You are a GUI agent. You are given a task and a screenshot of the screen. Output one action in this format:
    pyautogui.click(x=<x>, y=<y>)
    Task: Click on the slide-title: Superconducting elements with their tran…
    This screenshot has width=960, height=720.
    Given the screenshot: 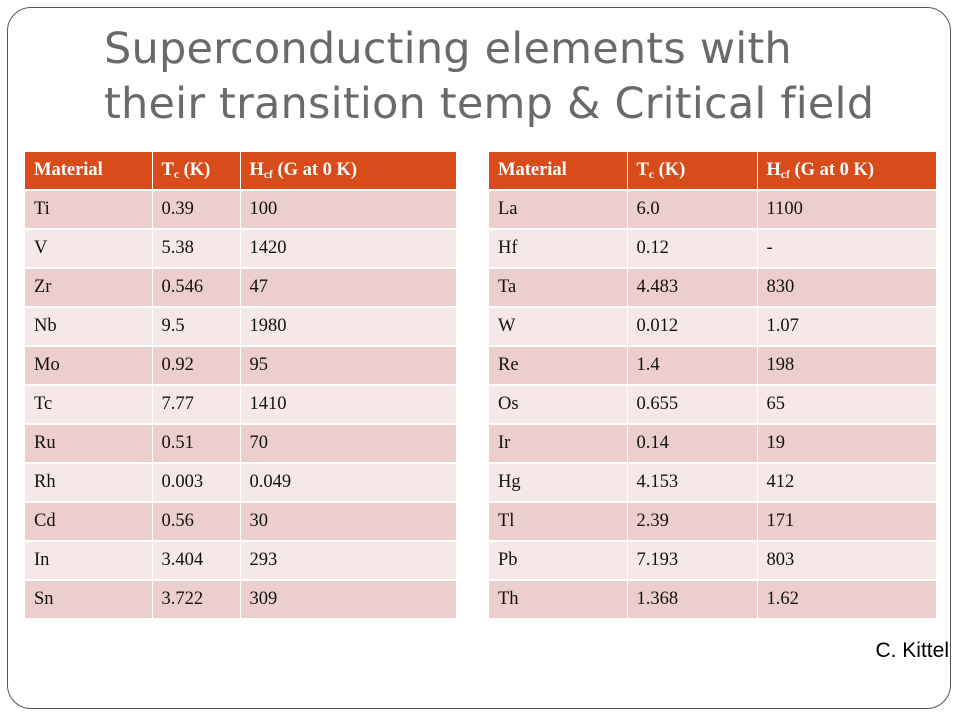 What is the action you would take?
    pyautogui.click(x=524, y=77)
    